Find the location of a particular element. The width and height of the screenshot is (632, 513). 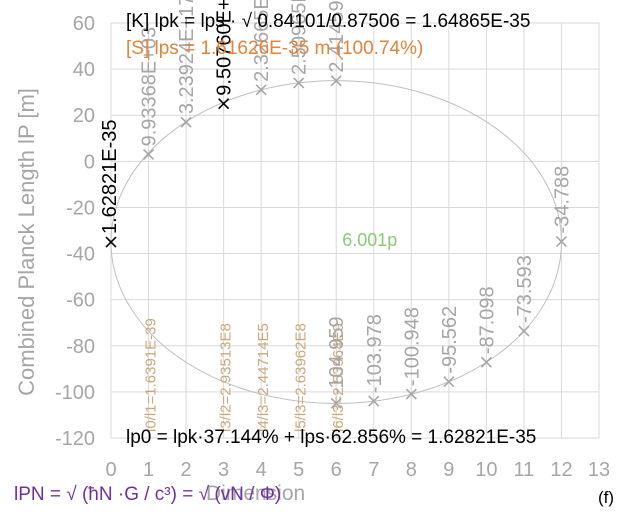

point-label: 3.23924E+17 is located at coordinates (187, 57).